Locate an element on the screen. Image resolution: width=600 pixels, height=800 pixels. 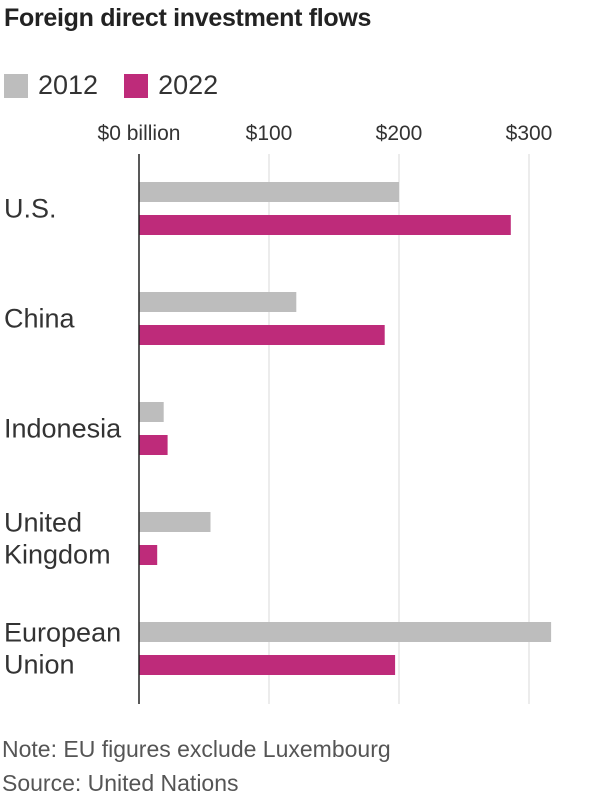
legend: 2012 2022 is located at coordinates (124, 85).